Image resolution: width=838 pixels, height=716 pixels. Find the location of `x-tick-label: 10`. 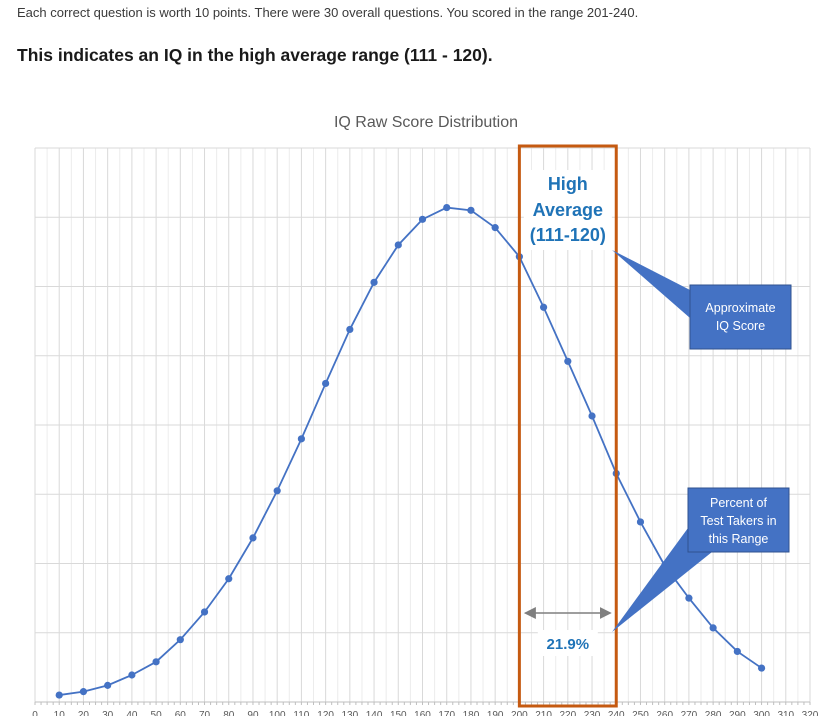

x-tick-label: 10 is located at coordinates (60, 713).